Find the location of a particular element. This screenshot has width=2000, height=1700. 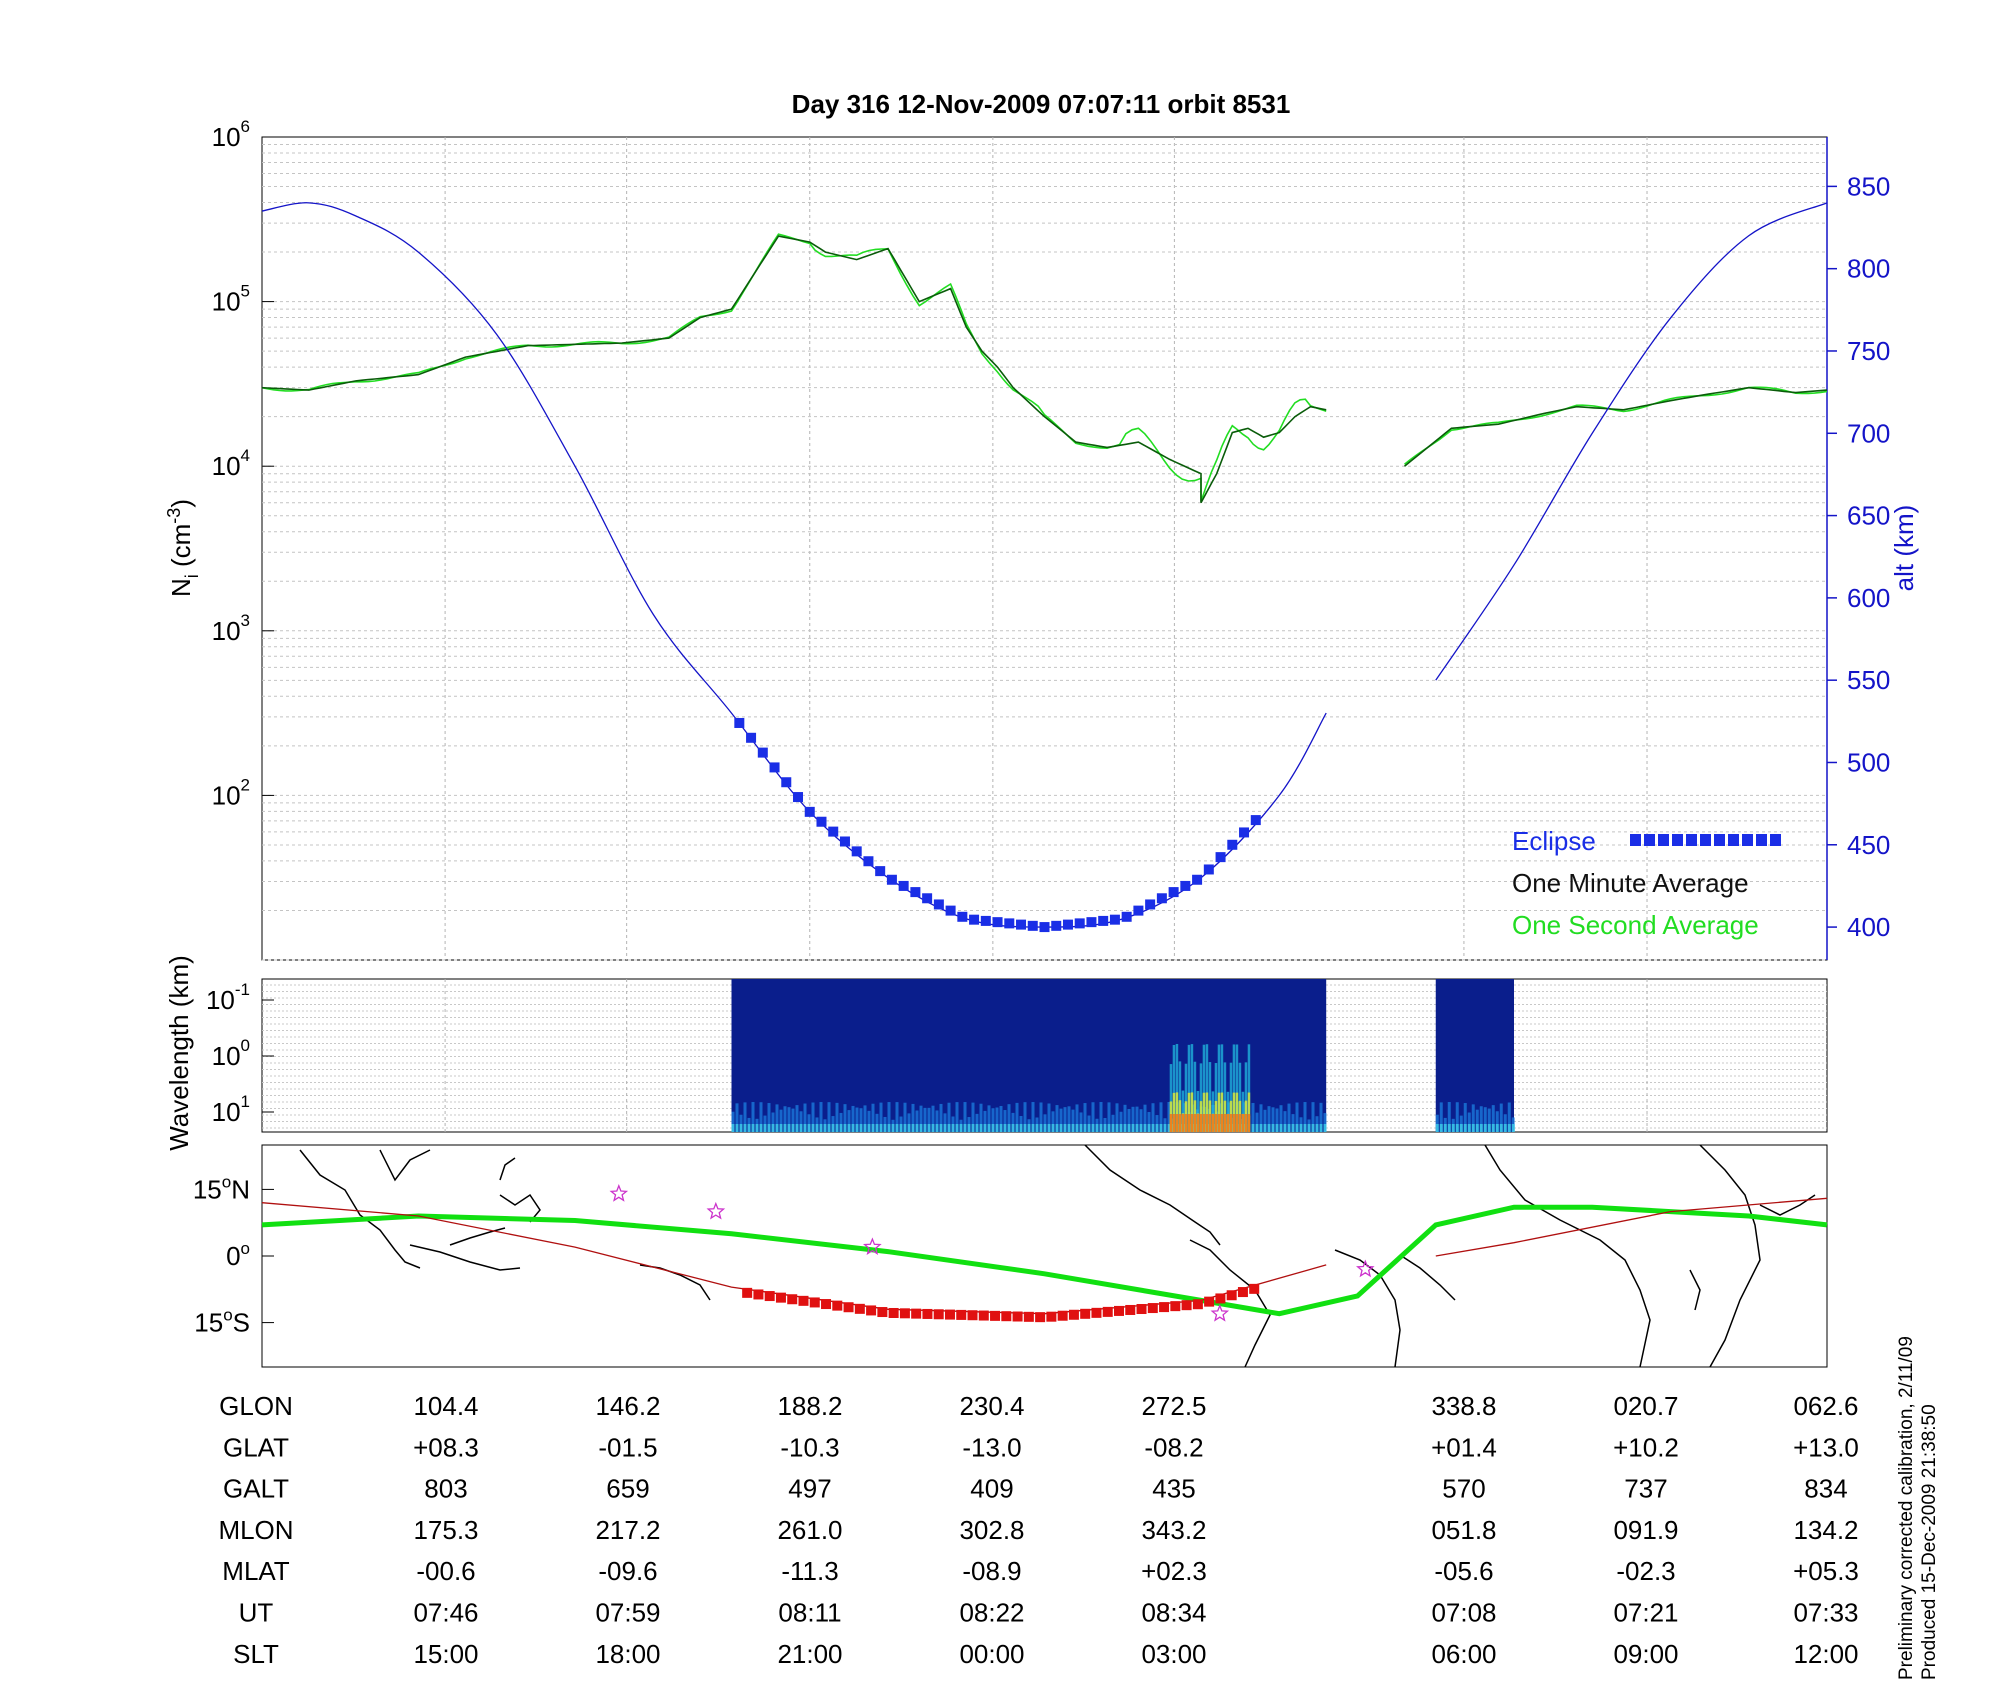

table-cell: 338.8 is located at coordinates (1463, 1406).